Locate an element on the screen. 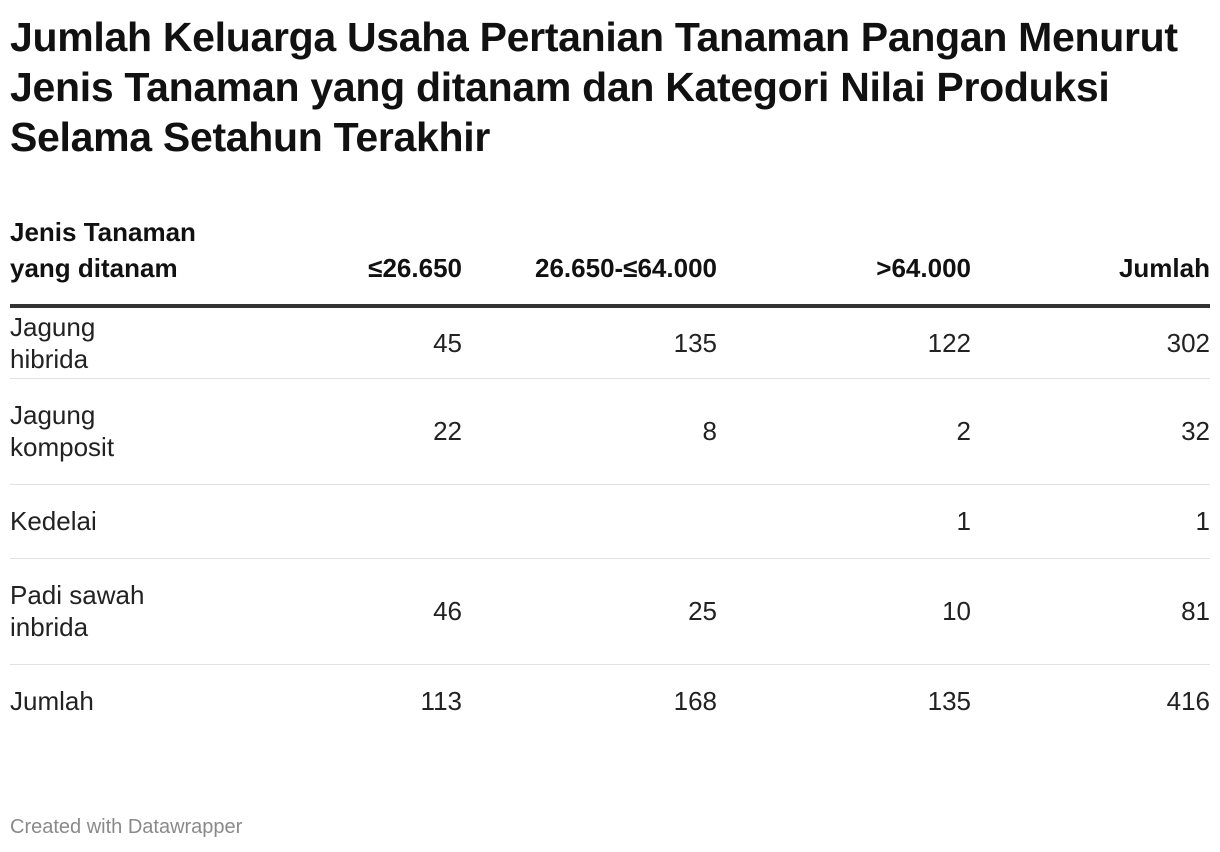 The image size is (1220, 852). row-label: Kedelai is located at coordinates (110, 521).